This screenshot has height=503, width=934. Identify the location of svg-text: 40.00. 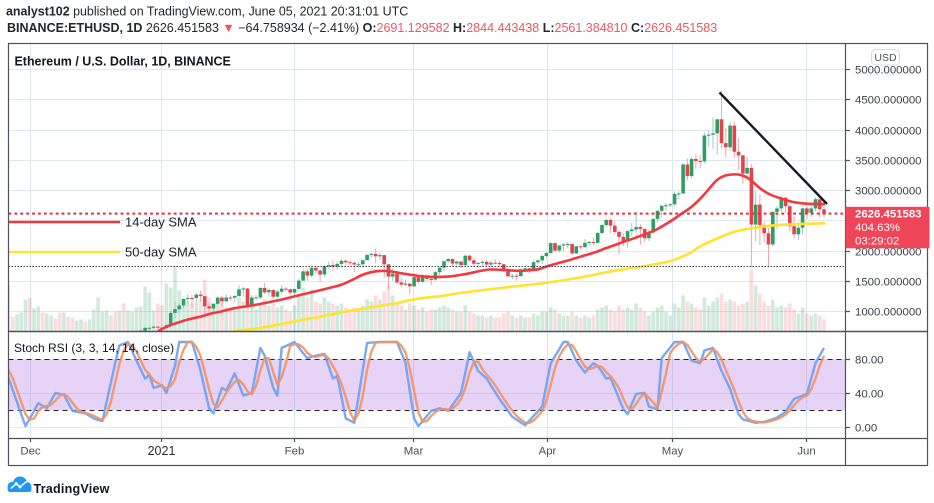
(869, 395).